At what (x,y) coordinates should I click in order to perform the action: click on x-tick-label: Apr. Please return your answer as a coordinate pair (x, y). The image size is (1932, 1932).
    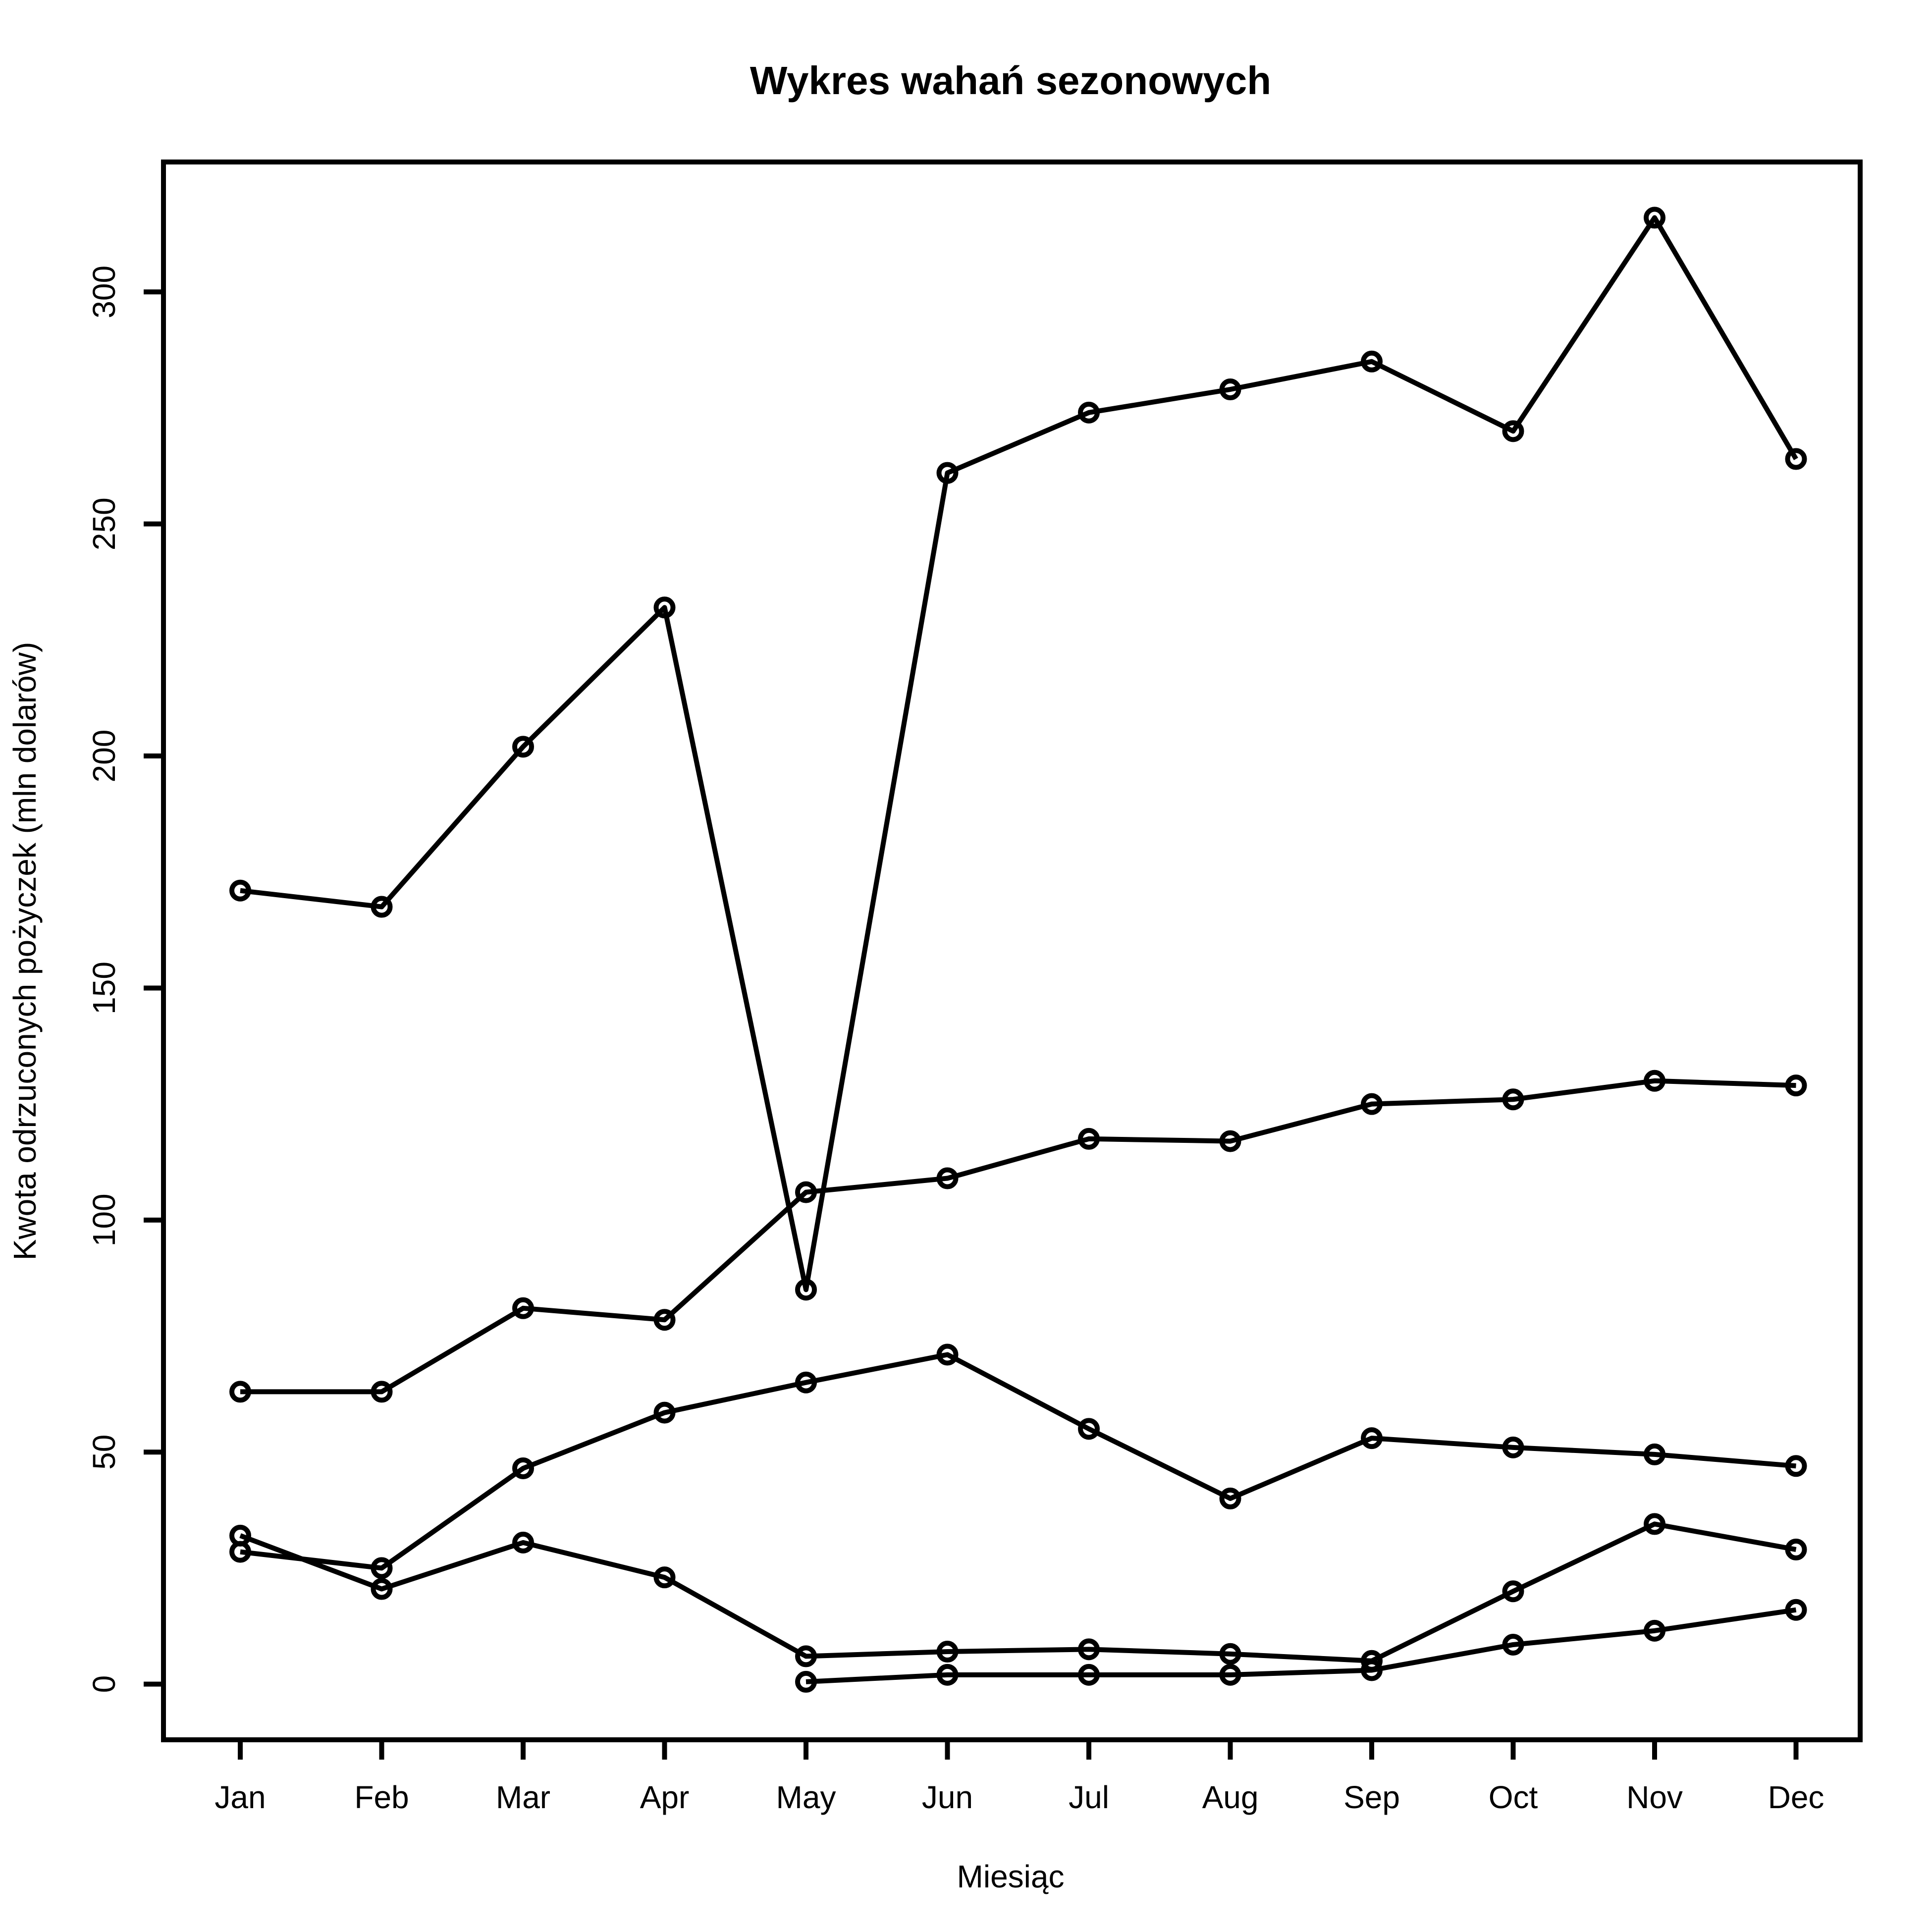
    Looking at the image, I should click on (665, 1797).